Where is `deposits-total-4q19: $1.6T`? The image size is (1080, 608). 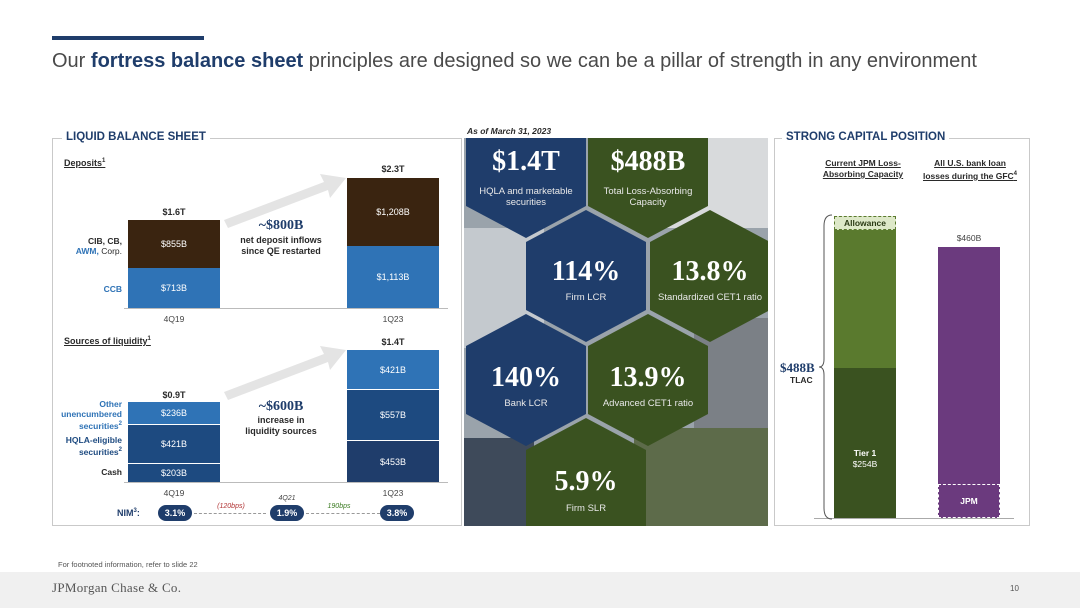 deposits-total-4q19: $1.6T is located at coordinates (174, 212).